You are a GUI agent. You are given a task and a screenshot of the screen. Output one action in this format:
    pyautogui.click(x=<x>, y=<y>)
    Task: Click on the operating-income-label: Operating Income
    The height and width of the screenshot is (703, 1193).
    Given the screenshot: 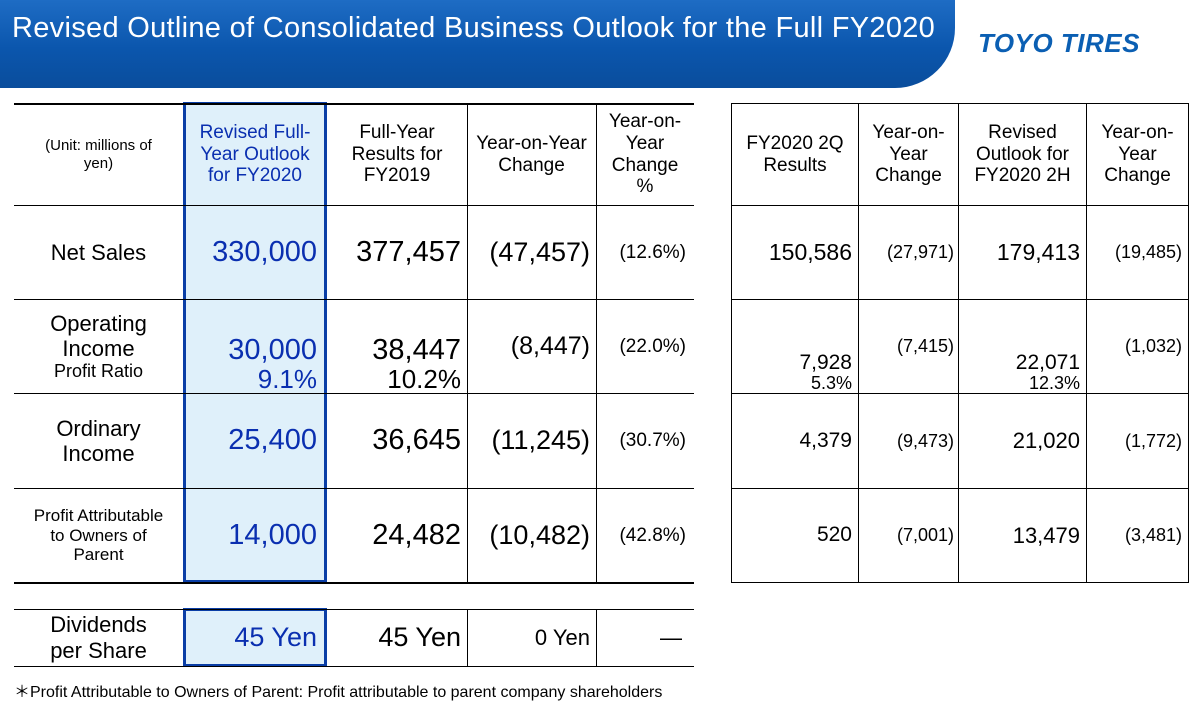 What is the action you would take?
    pyautogui.click(x=98, y=336)
    